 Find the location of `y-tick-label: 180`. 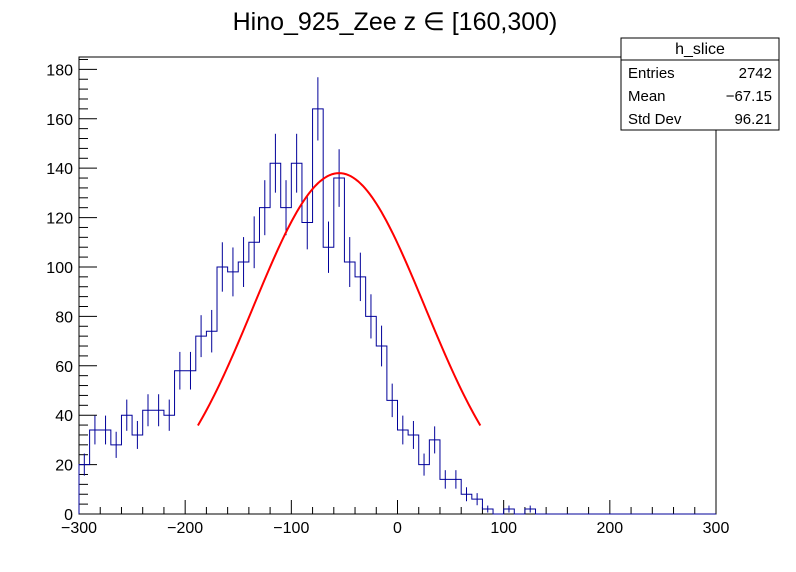

y-tick-label: 180 is located at coordinates (59, 70).